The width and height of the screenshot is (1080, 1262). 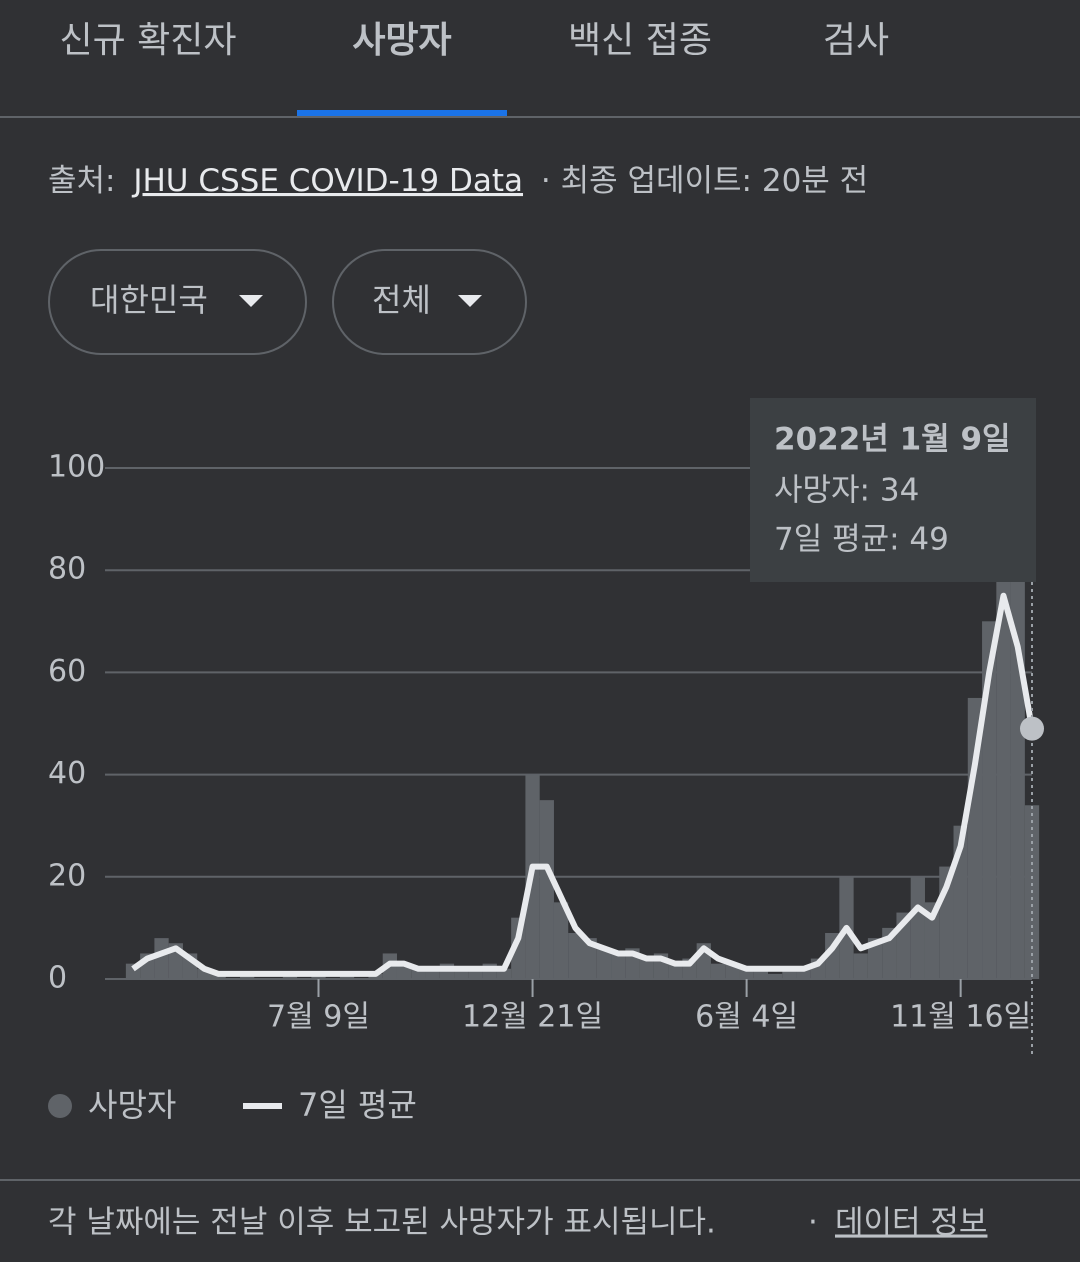 What do you see at coordinates (382, 1223) in the screenshot?
I see `footer-note: 각 날짜에는 전날 이후 보고된 사망자가 표시됩니다.` at bounding box center [382, 1223].